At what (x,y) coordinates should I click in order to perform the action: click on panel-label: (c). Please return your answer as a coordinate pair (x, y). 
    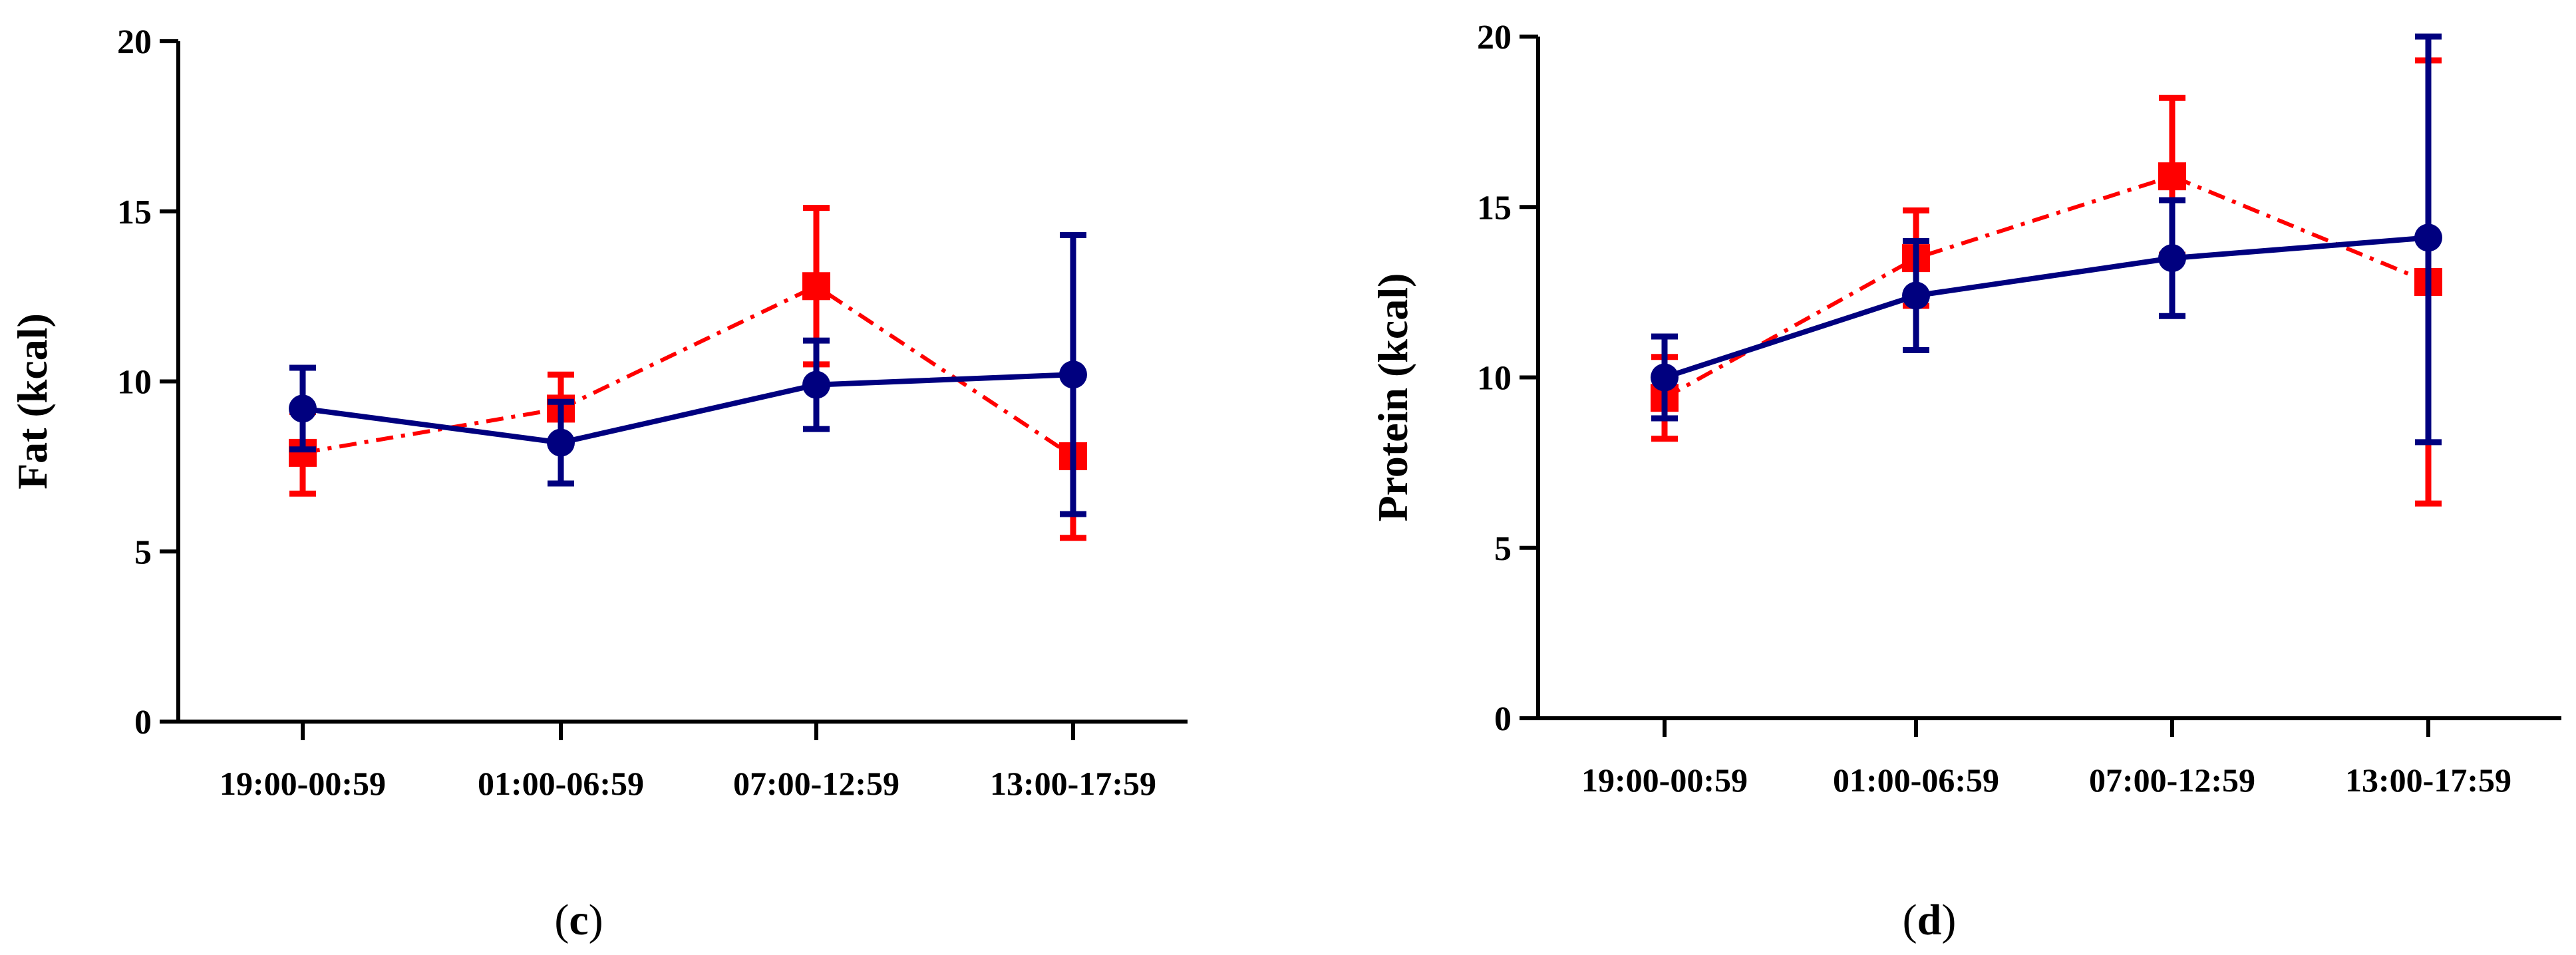
    Looking at the image, I should click on (578, 920).